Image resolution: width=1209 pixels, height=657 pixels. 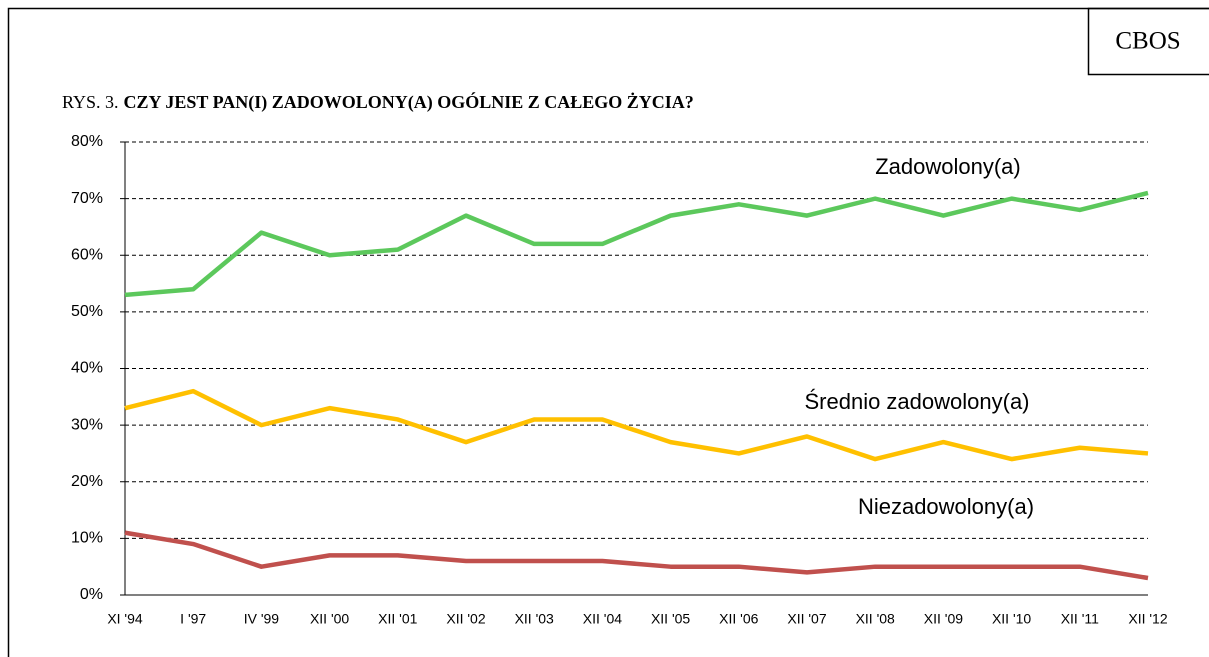 I want to click on x-tick-label: XII '06, so click(x=738, y=619).